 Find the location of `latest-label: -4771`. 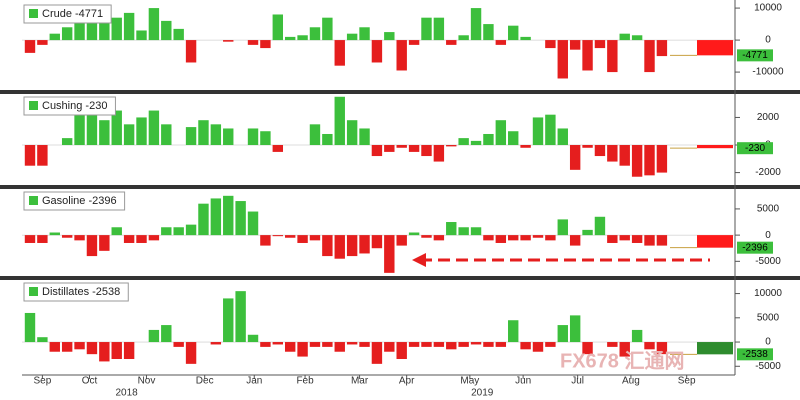

latest-label: -4771 is located at coordinates (755, 55).